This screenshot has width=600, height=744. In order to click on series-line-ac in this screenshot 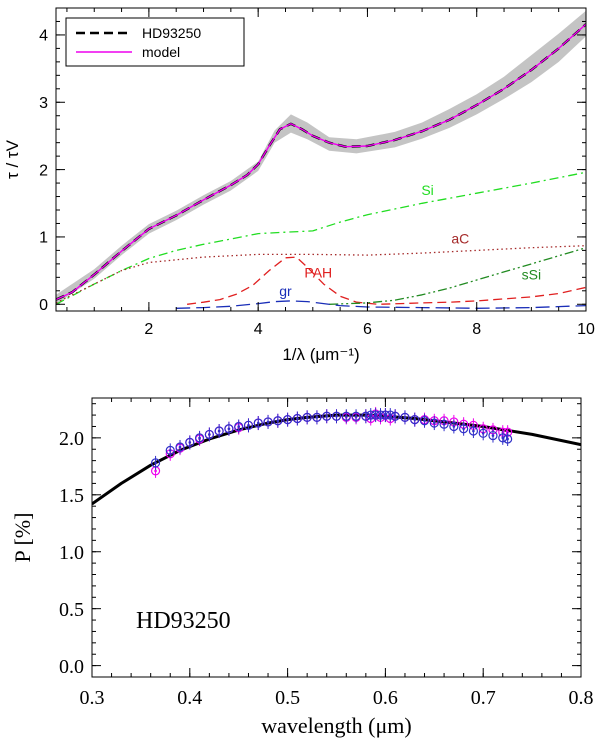, I will do `click(321, 274)`.